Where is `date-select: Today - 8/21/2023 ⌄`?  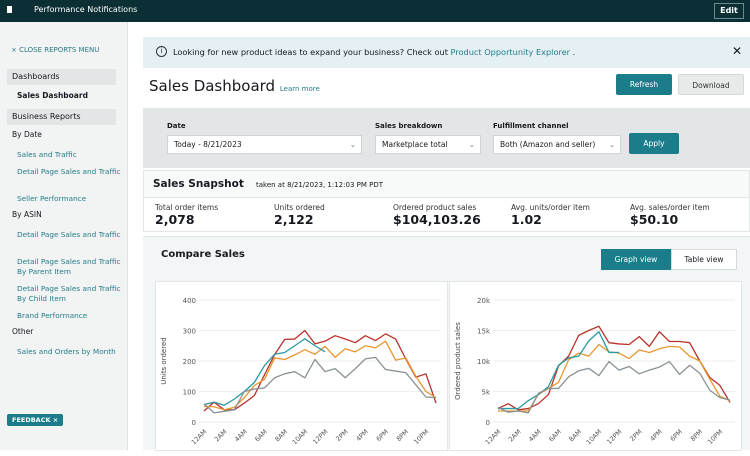
date-select: Today - 8/21/2023 ⌄ is located at coordinates (264, 144).